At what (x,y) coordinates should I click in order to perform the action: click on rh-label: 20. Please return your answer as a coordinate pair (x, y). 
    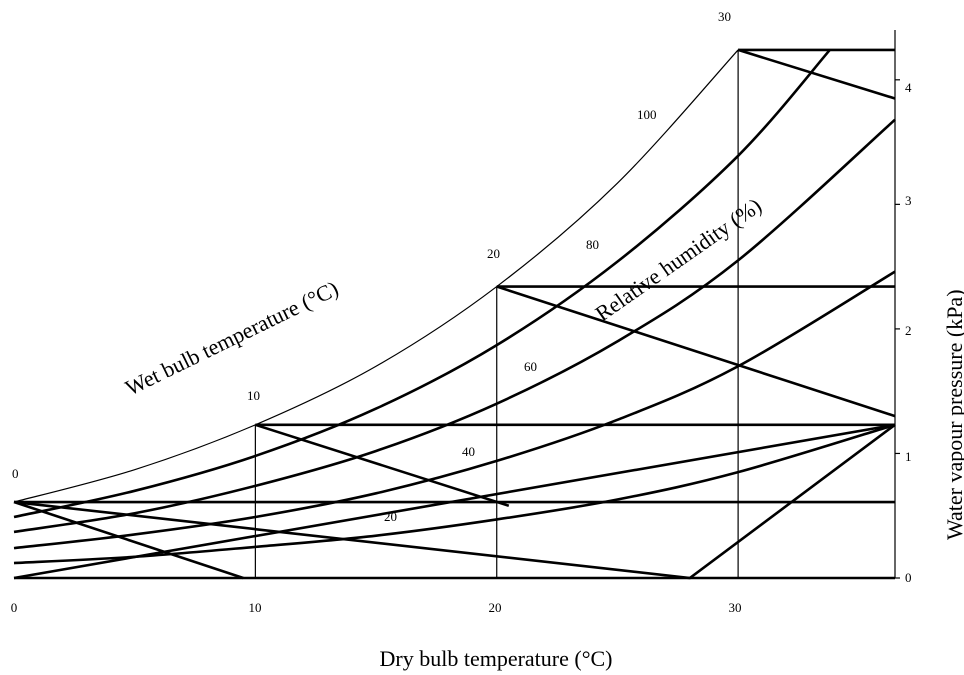
    Looking at the image, I should click on (390, 516).